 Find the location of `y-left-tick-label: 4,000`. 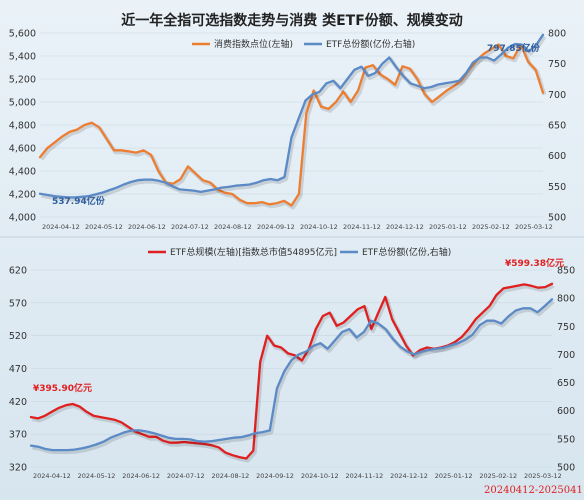

y-left-tick-label: 4,000 is located at coordinates (22, 218).